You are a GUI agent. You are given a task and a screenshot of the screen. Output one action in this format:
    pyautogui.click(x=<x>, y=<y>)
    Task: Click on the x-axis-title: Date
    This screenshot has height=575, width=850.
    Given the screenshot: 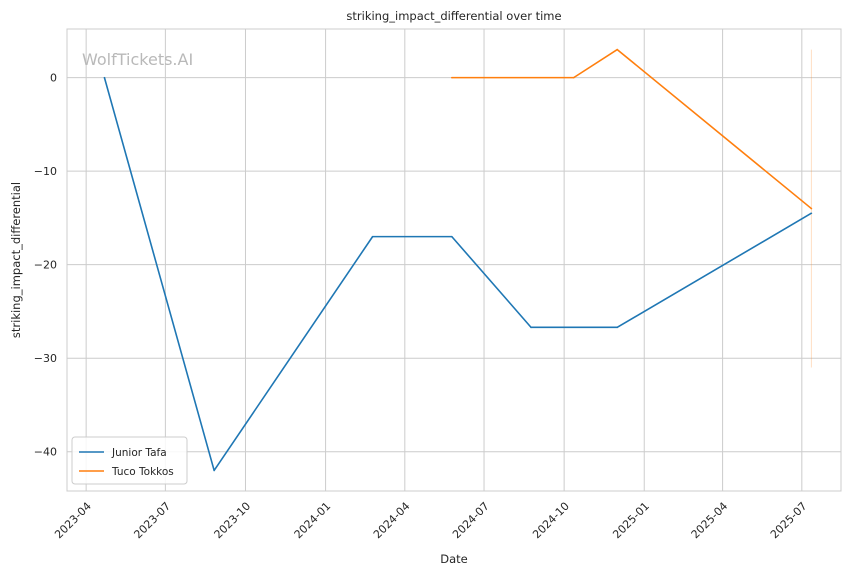 What is the action you would take?
    pyautogui.click(x=454, y=559)
    